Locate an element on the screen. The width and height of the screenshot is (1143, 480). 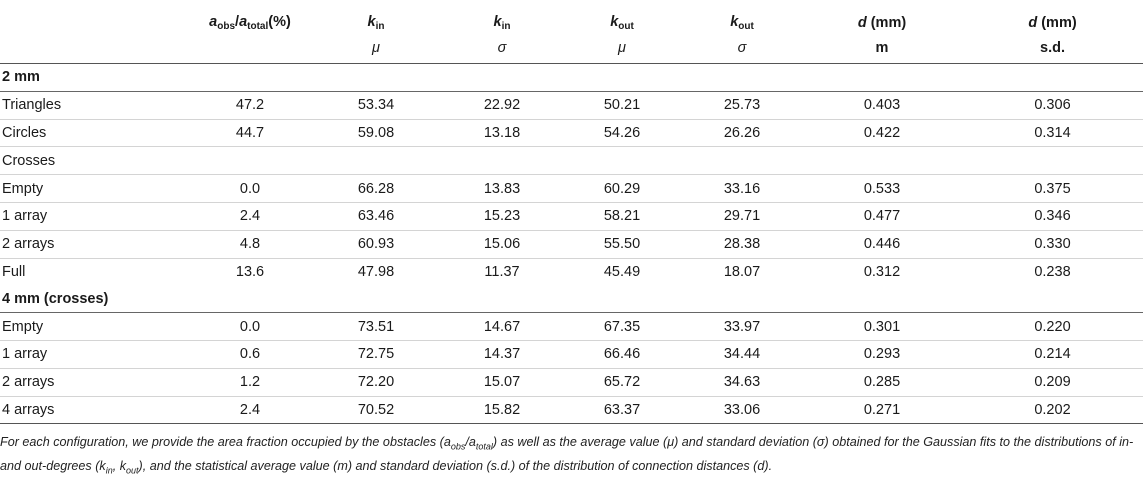
table-cell: 25.73 is located at coordinates (742, 105).